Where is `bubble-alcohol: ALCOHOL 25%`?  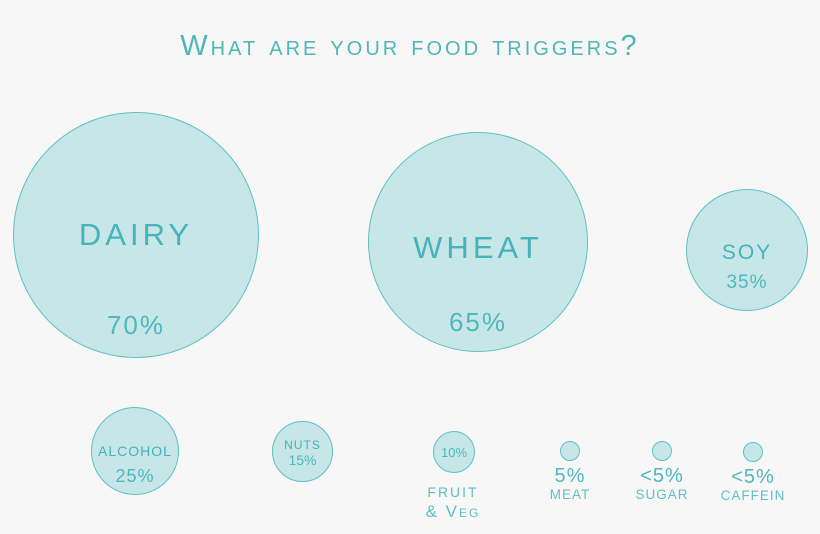 bubble-alcohol: ALCOHOL 25% is located at coordinates (135, 451).